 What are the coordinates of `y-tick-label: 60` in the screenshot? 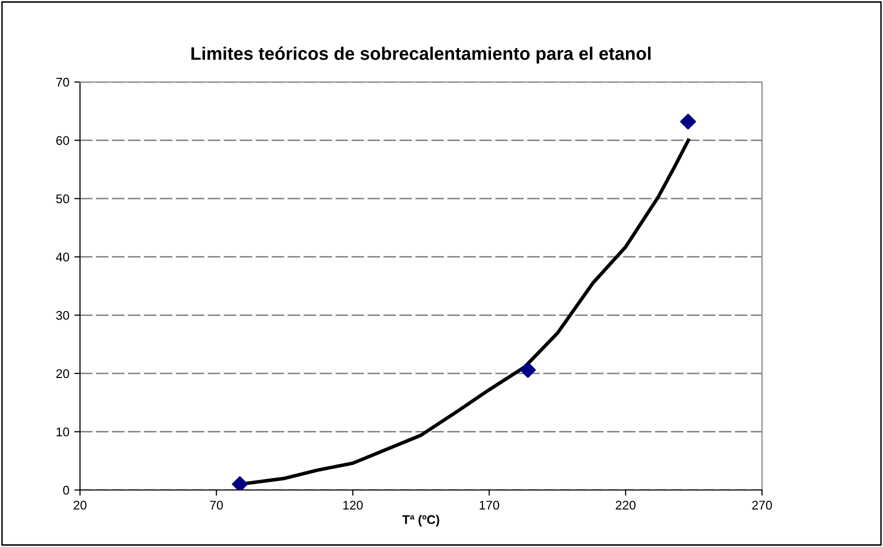 It's located at (63, 140).